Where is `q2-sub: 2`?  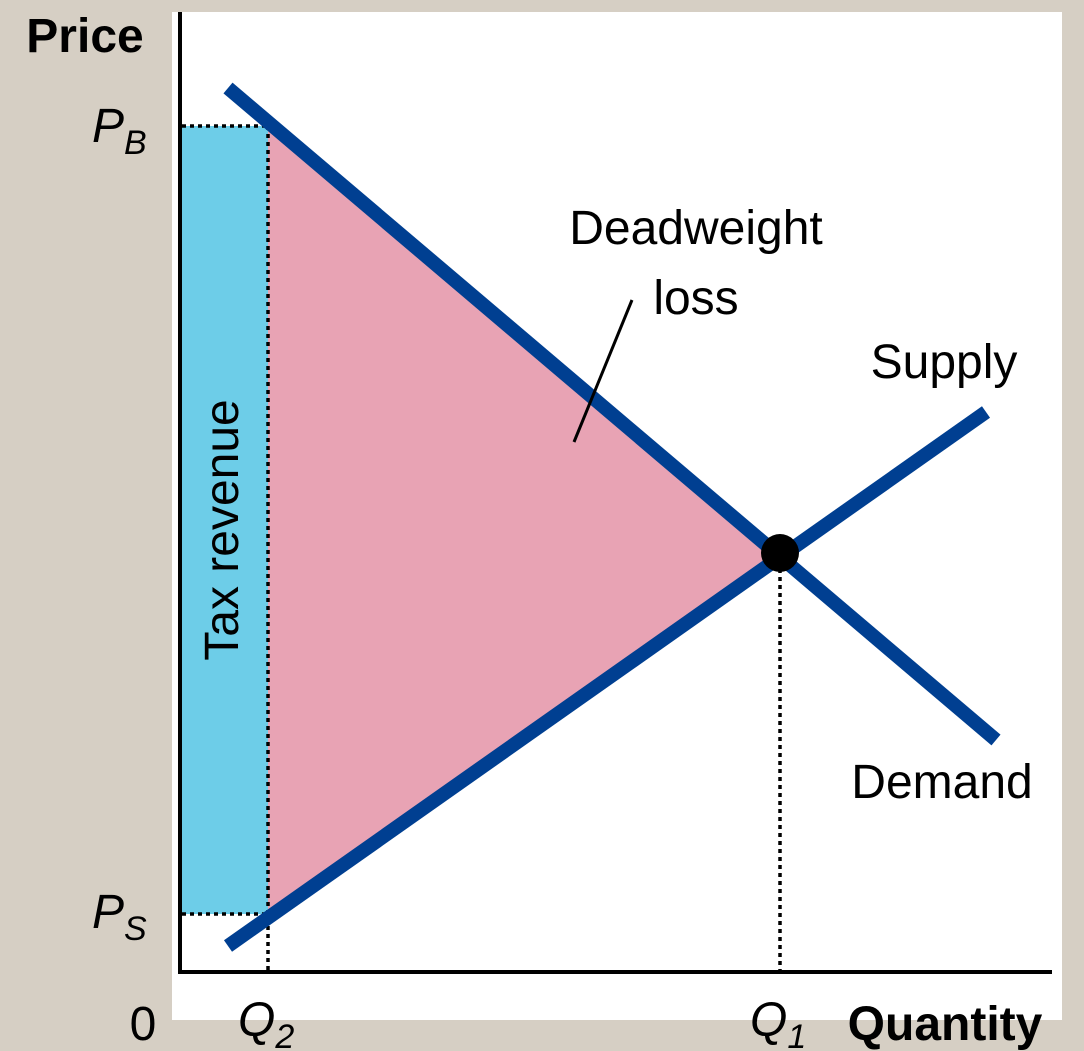 q2-sub: 2 is located at coordinates (284, 1034).